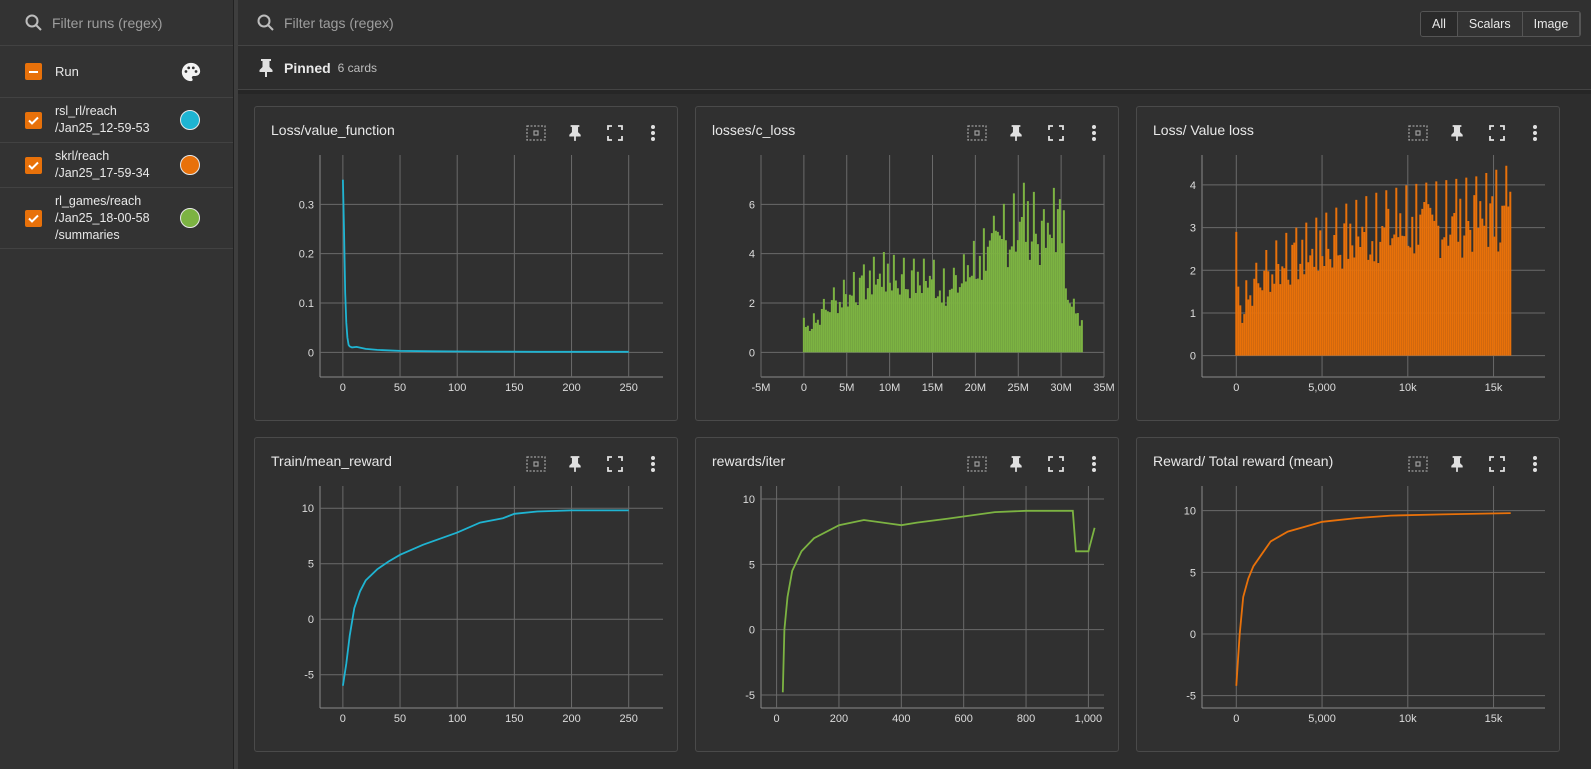 Image resolution: width=1591 pixels, height=769 pixels. What do you see at coordinates (754, 130) in the screenshot?
I see `card-title: losses/c_loss` at bounding box center [754, 130].